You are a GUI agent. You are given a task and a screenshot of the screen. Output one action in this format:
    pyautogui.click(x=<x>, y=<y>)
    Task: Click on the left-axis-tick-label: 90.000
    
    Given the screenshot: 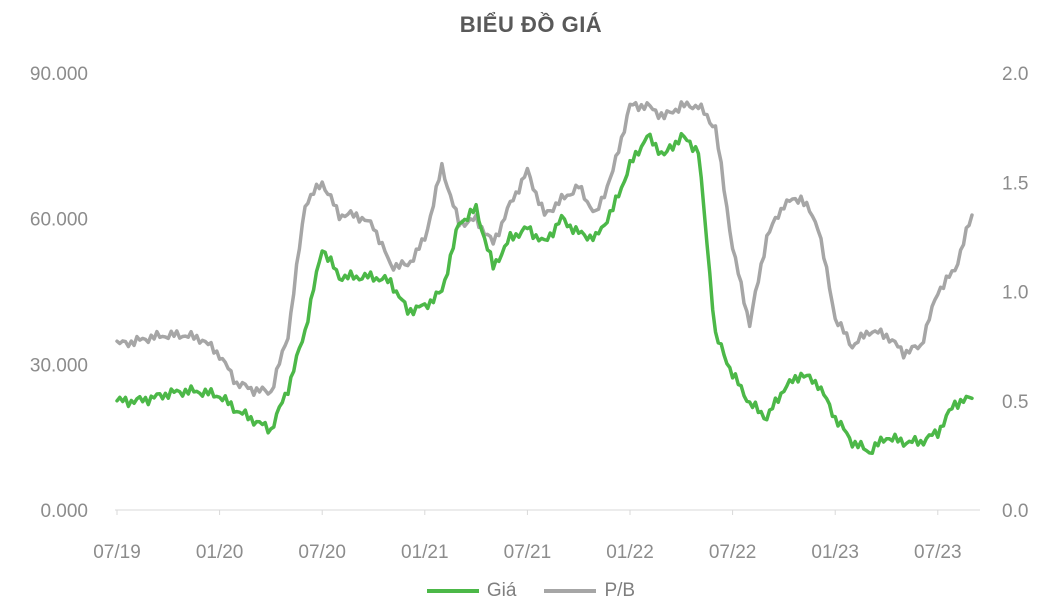 What is the action you would take?
    pyautogui.click(x=59, y=74)
    